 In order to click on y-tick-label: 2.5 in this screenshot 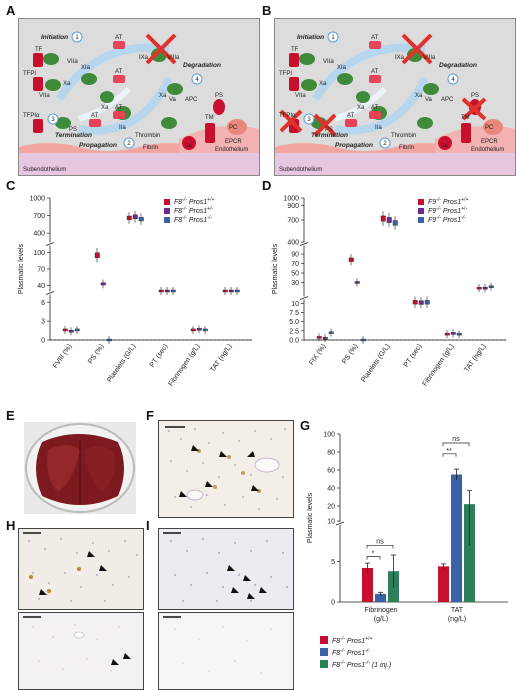, I will do `click(294, 331)`.